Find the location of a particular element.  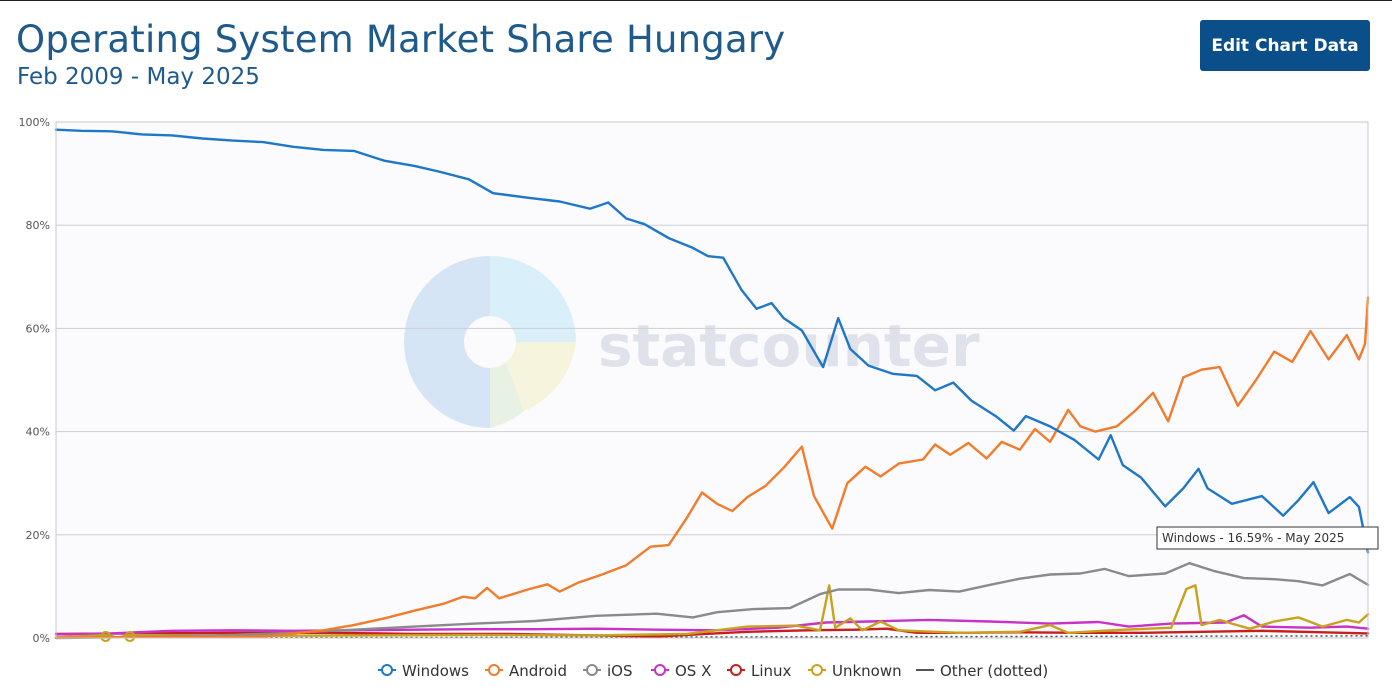

chart-subtitle: Feb 2009 - May 2025 is located at coordinates (138, 77).